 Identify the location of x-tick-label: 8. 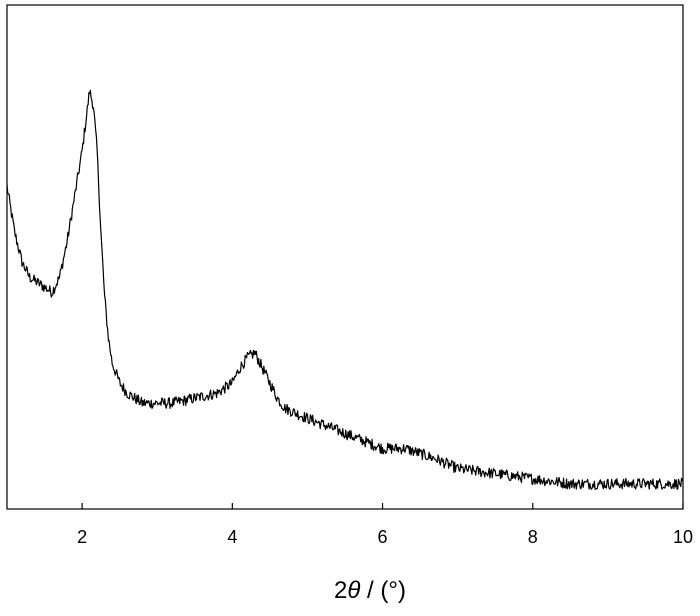
(533, 537).